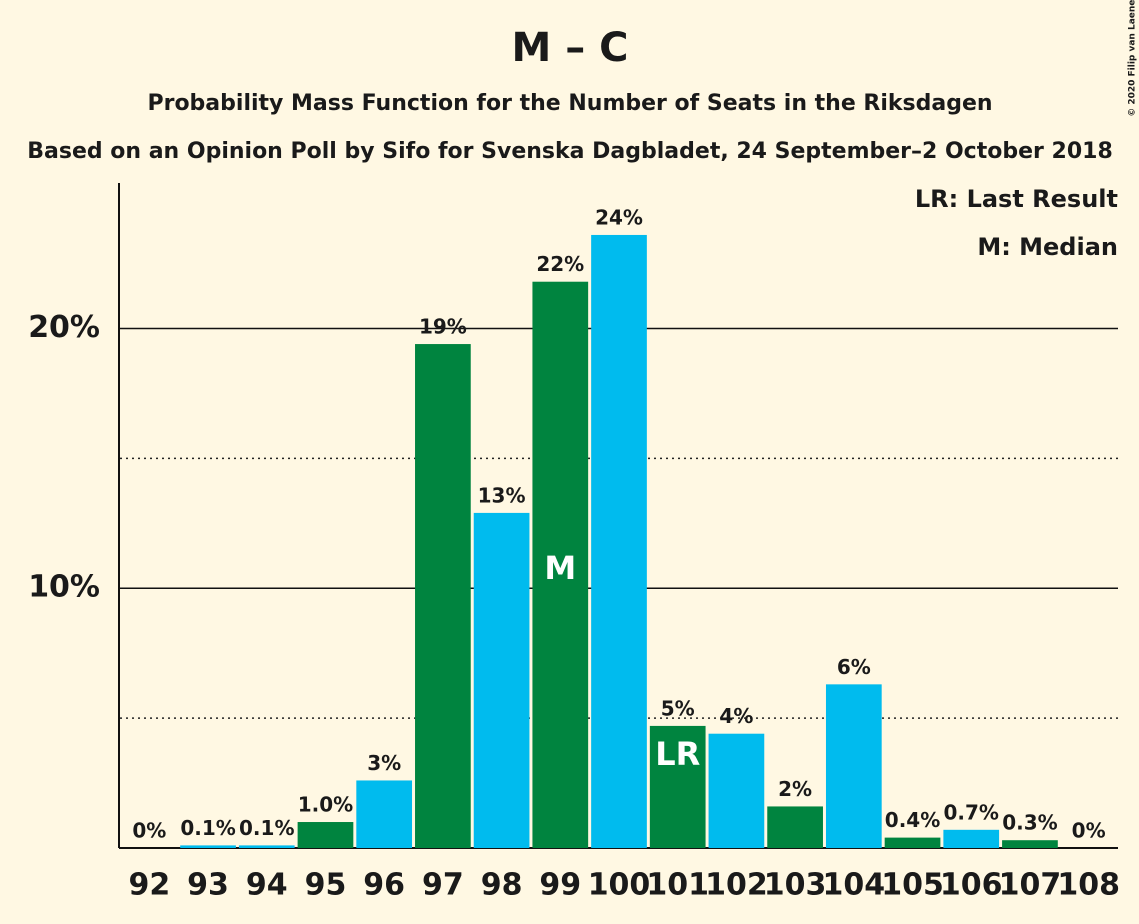 This screenshot has height=924, width=1139. I want to click on x-tick-label: 98, so click(502, 885).